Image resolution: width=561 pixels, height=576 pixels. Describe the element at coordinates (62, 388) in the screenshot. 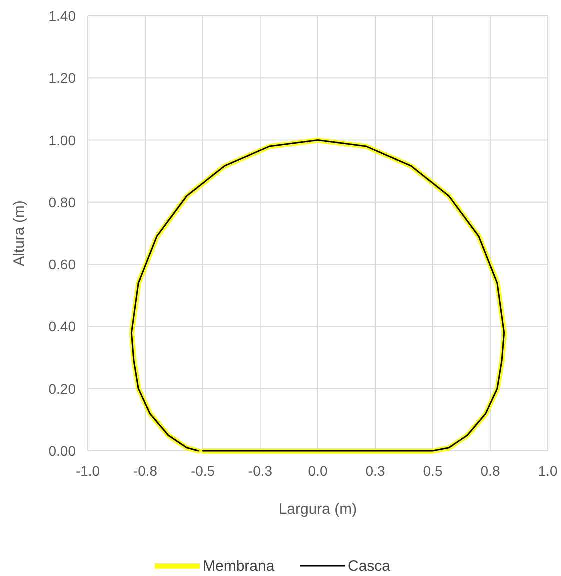

I see `y-tick-label: 0.20` at that location.